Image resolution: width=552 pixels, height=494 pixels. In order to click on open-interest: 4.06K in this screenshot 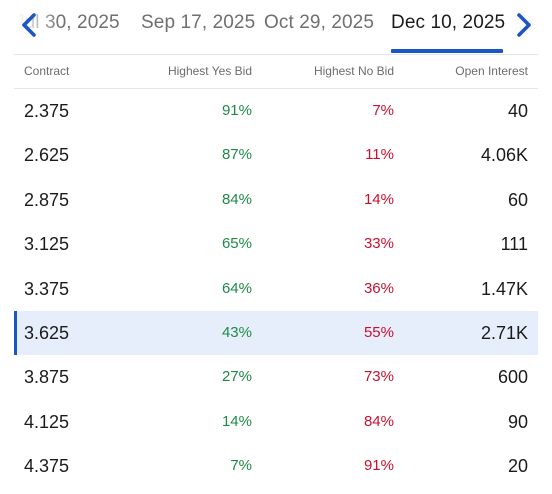, I will do `click(504, 155)`.